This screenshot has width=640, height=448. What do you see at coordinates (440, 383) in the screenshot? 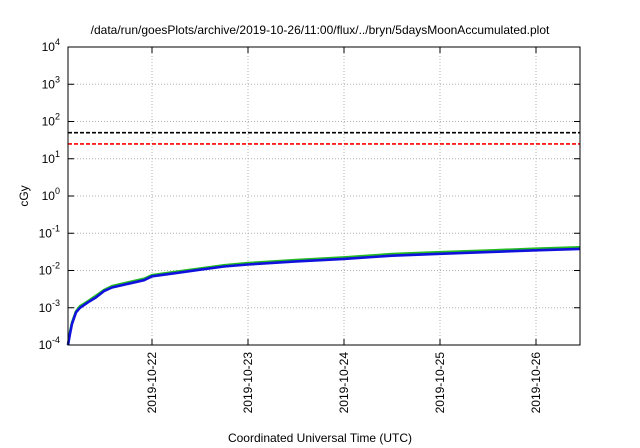
I see `x-tick-label: 2019-10-25` at bounding box center [440, 383].